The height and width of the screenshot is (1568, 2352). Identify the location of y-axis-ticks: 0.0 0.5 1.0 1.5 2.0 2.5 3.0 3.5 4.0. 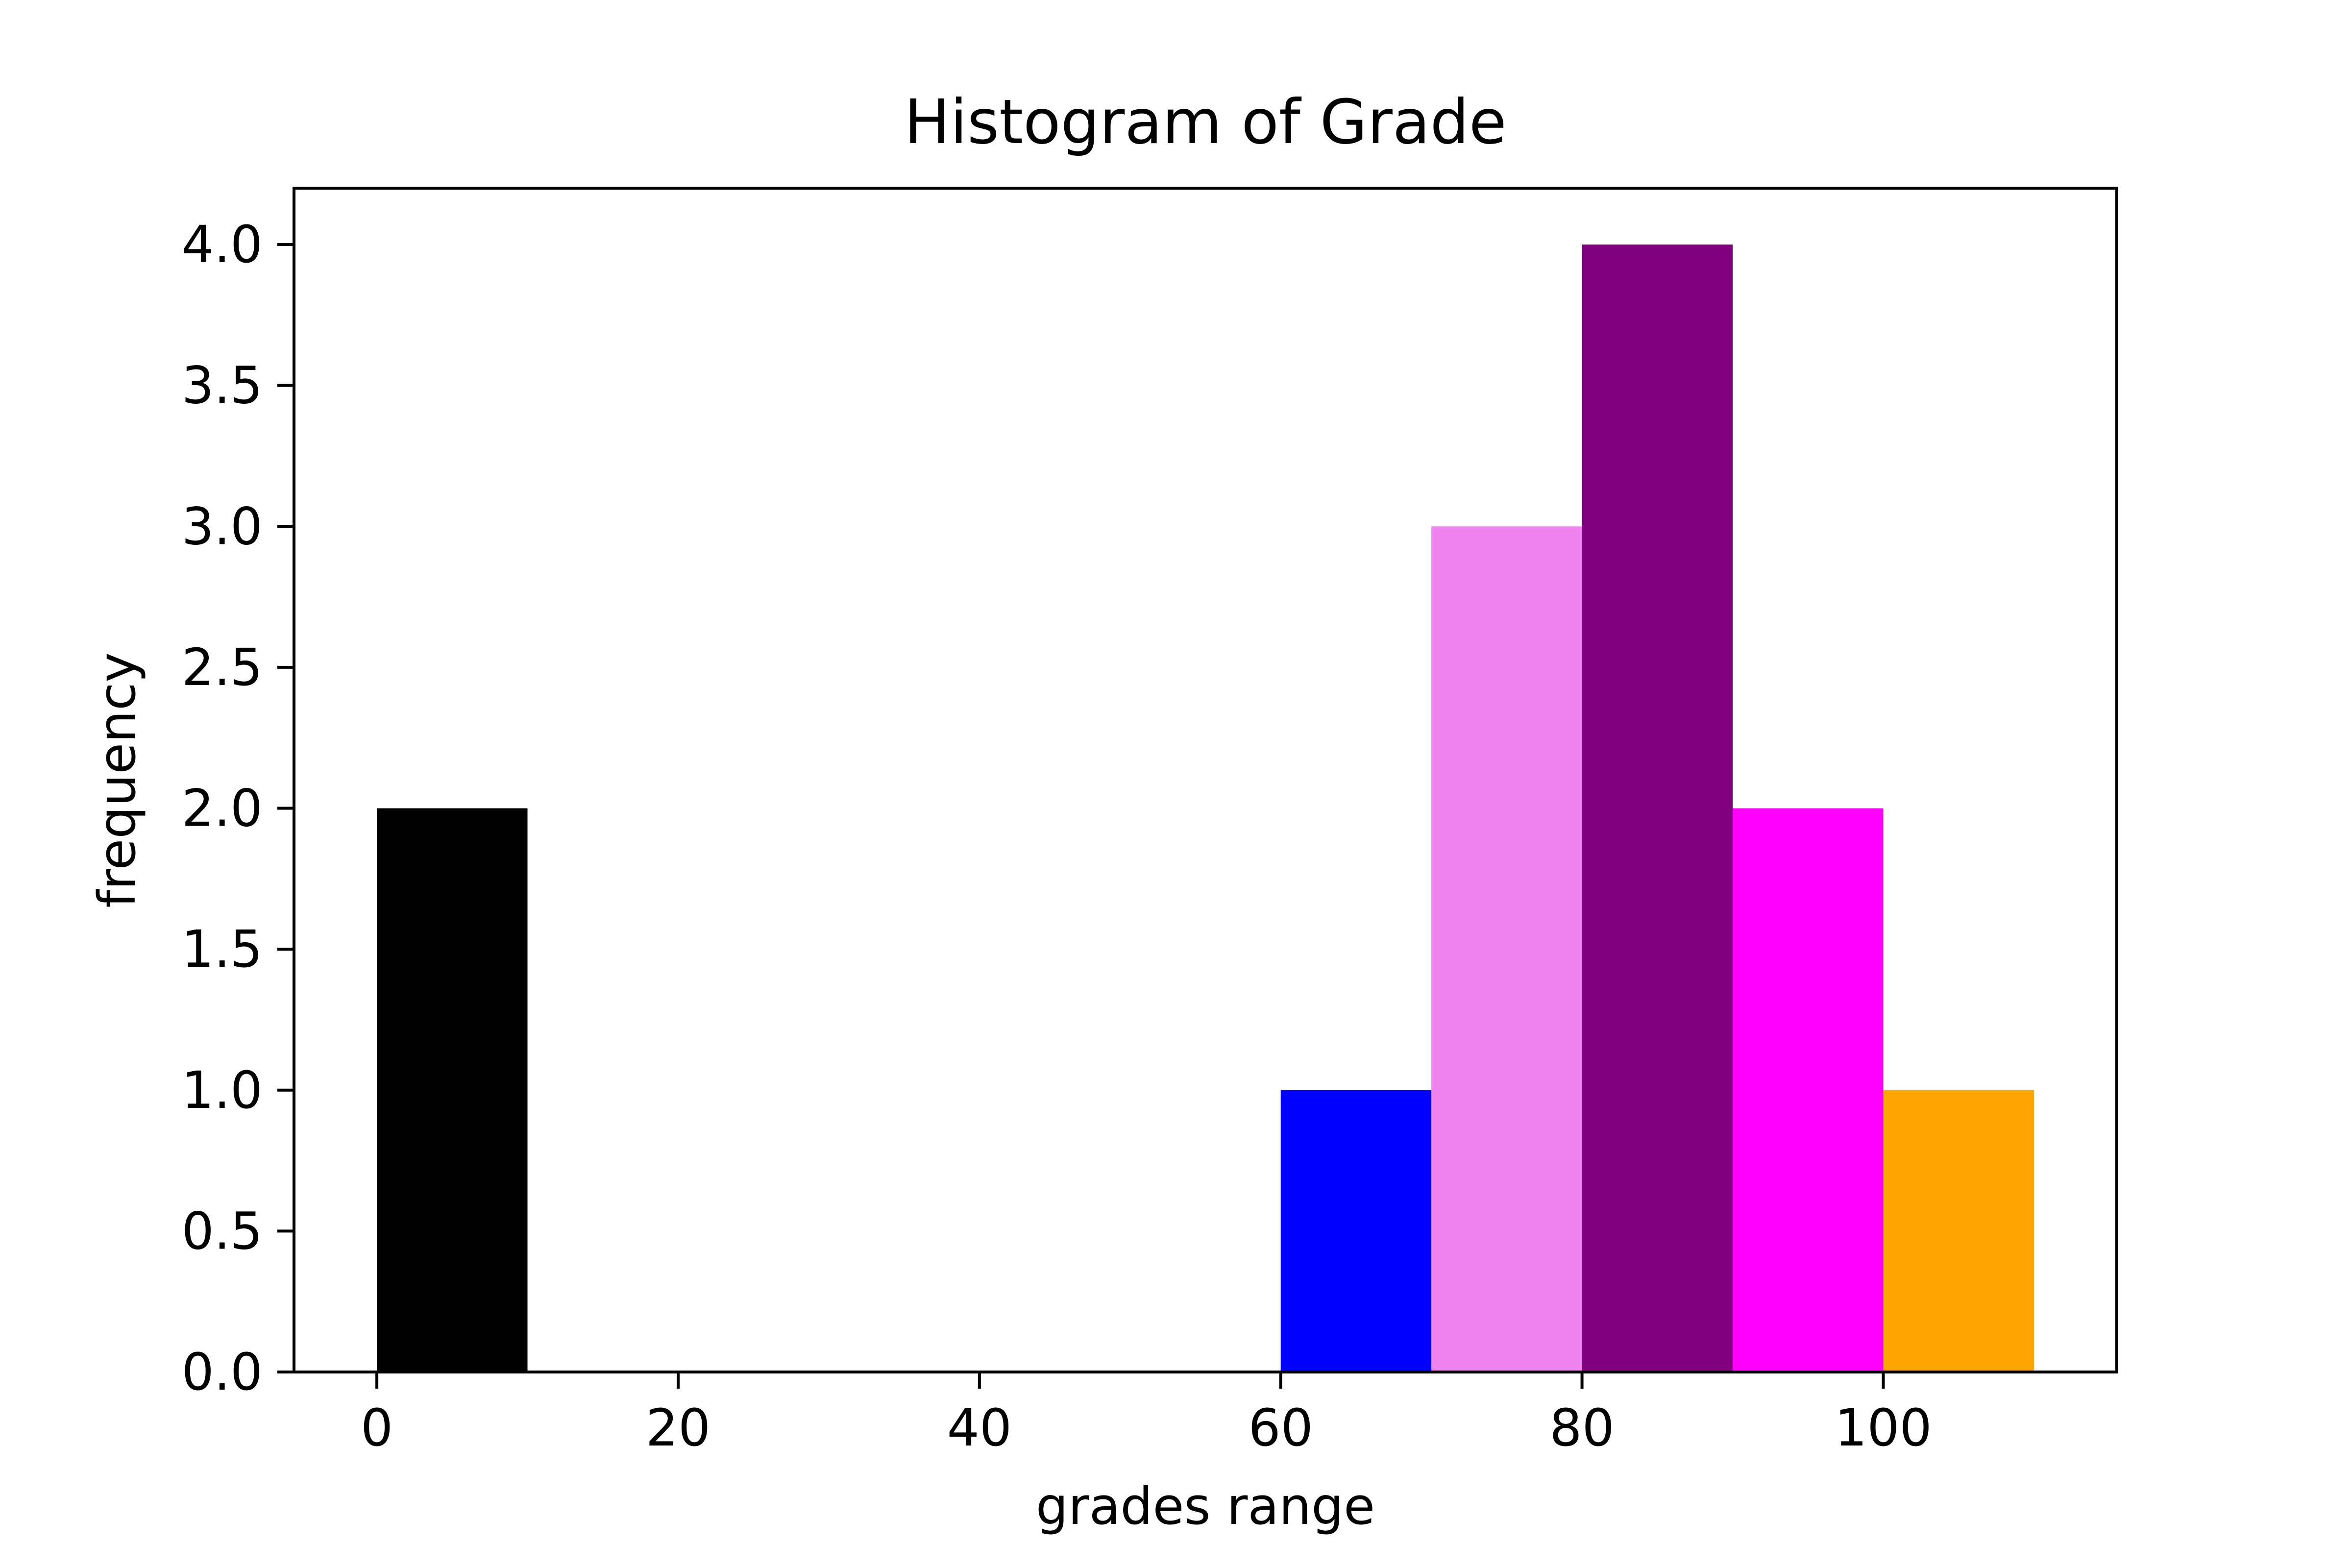
(238, 808).